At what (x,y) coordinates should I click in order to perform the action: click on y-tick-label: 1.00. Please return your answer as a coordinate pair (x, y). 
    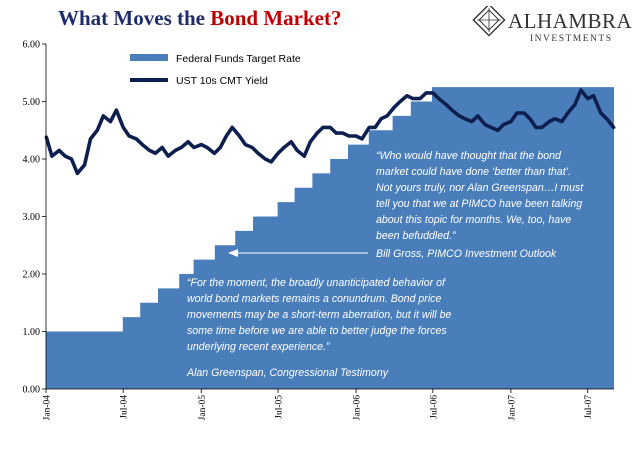
    Looking at the image, I should click on (32, 332).